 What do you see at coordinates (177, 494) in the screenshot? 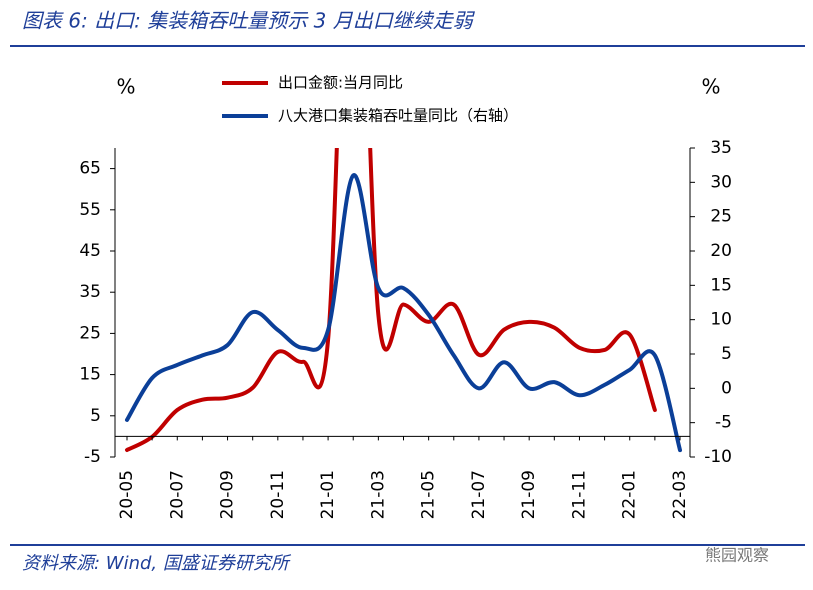
I see `x-tick-label: 20-07` at bounding box center [177, 494].